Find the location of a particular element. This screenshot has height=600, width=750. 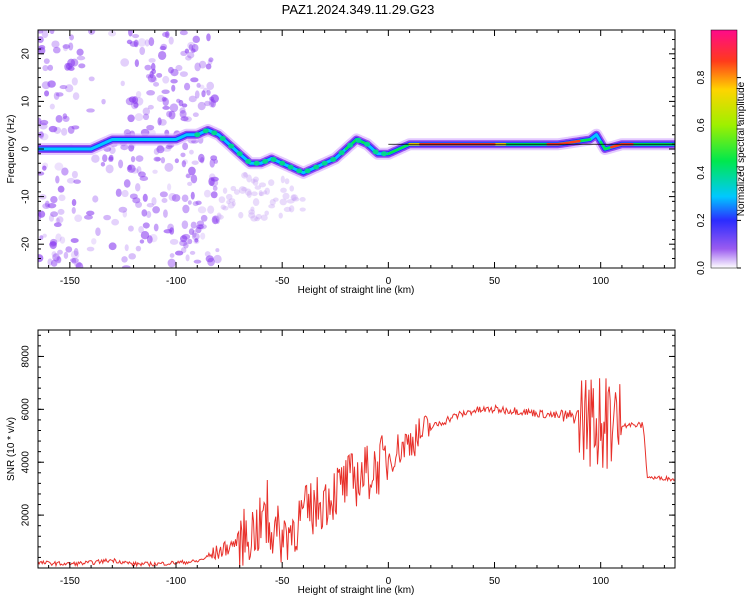

snr-x-tick-label: -50 is located at coordinates (282, 581).